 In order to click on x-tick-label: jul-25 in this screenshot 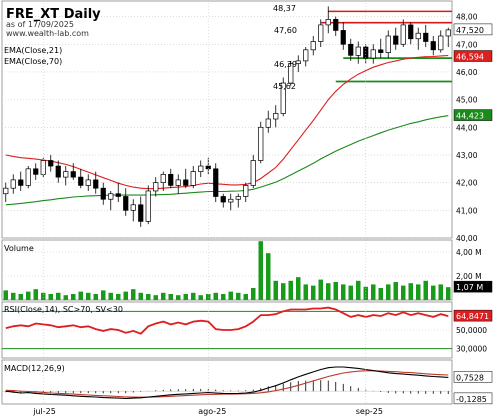, I will do `click(44, 411)`.